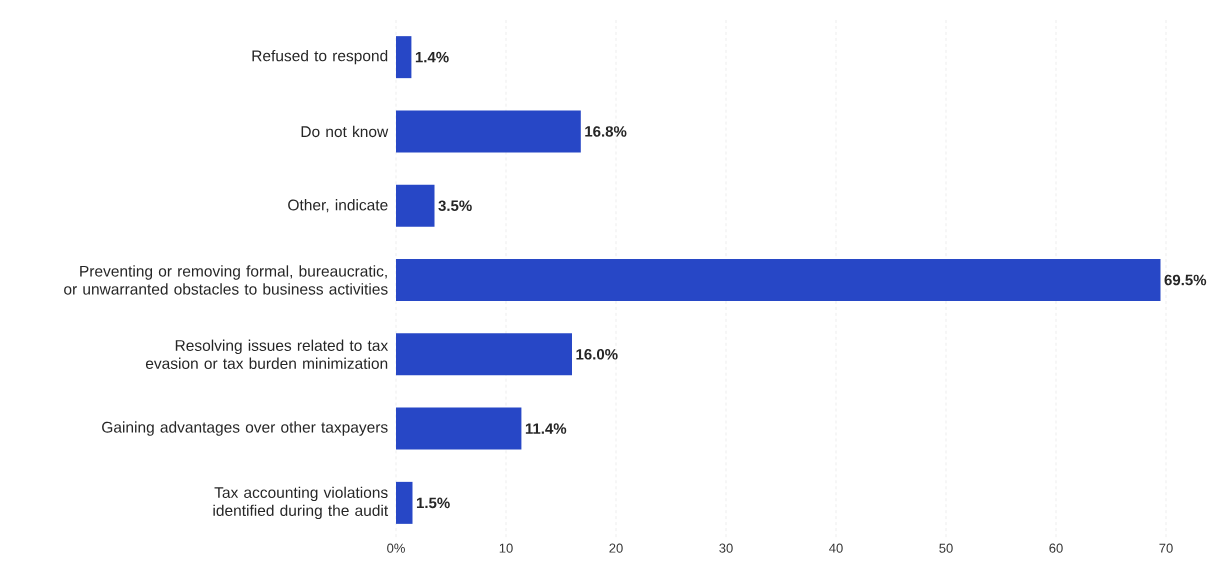 This screenshot has width=1224, height=573. What do you see at coordinates (396, 548) in the screenshot?
I see `x-tick-label: 0%` at bounding box center [396, 548].